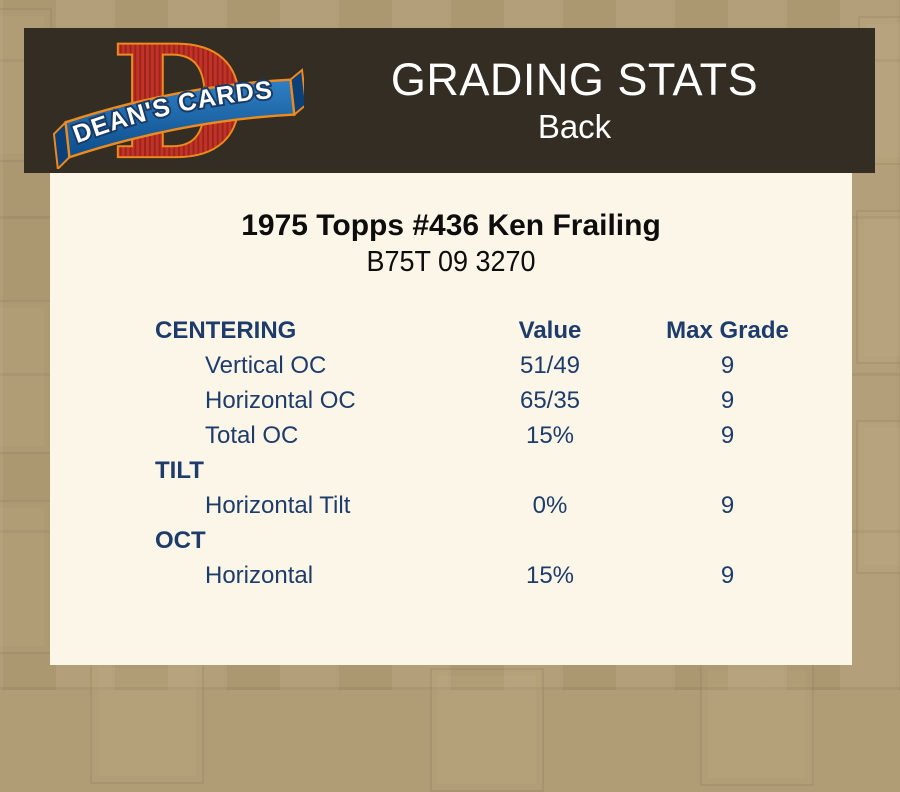  I want to click on table-row: Horizontal Tilt 0% 9, so click(503, 505).